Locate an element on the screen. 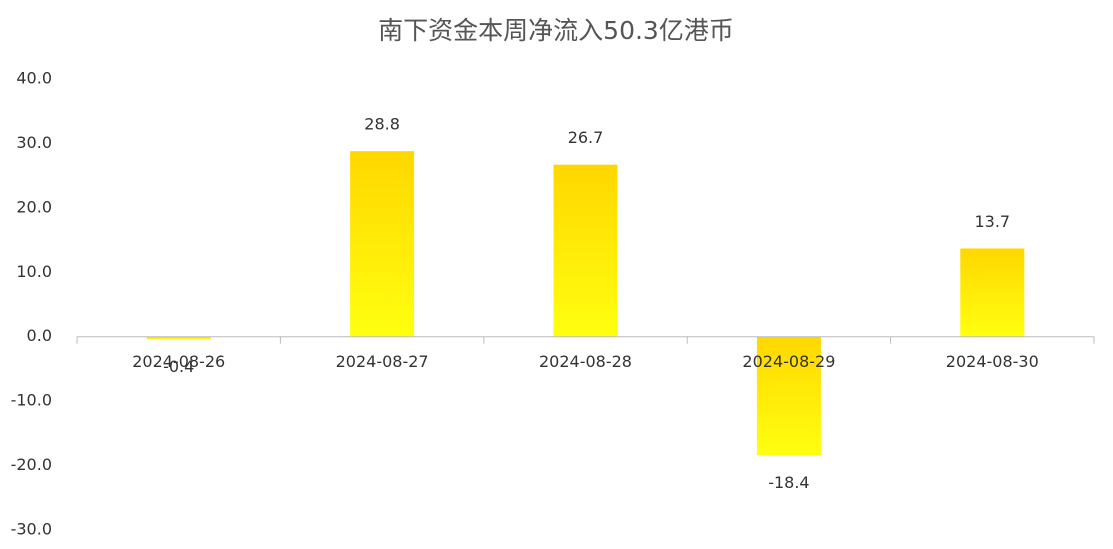 The width and height of the screenshot is (1113, 549). x-tick-label: 2024-08-26 is located at coordinates (178, 361).